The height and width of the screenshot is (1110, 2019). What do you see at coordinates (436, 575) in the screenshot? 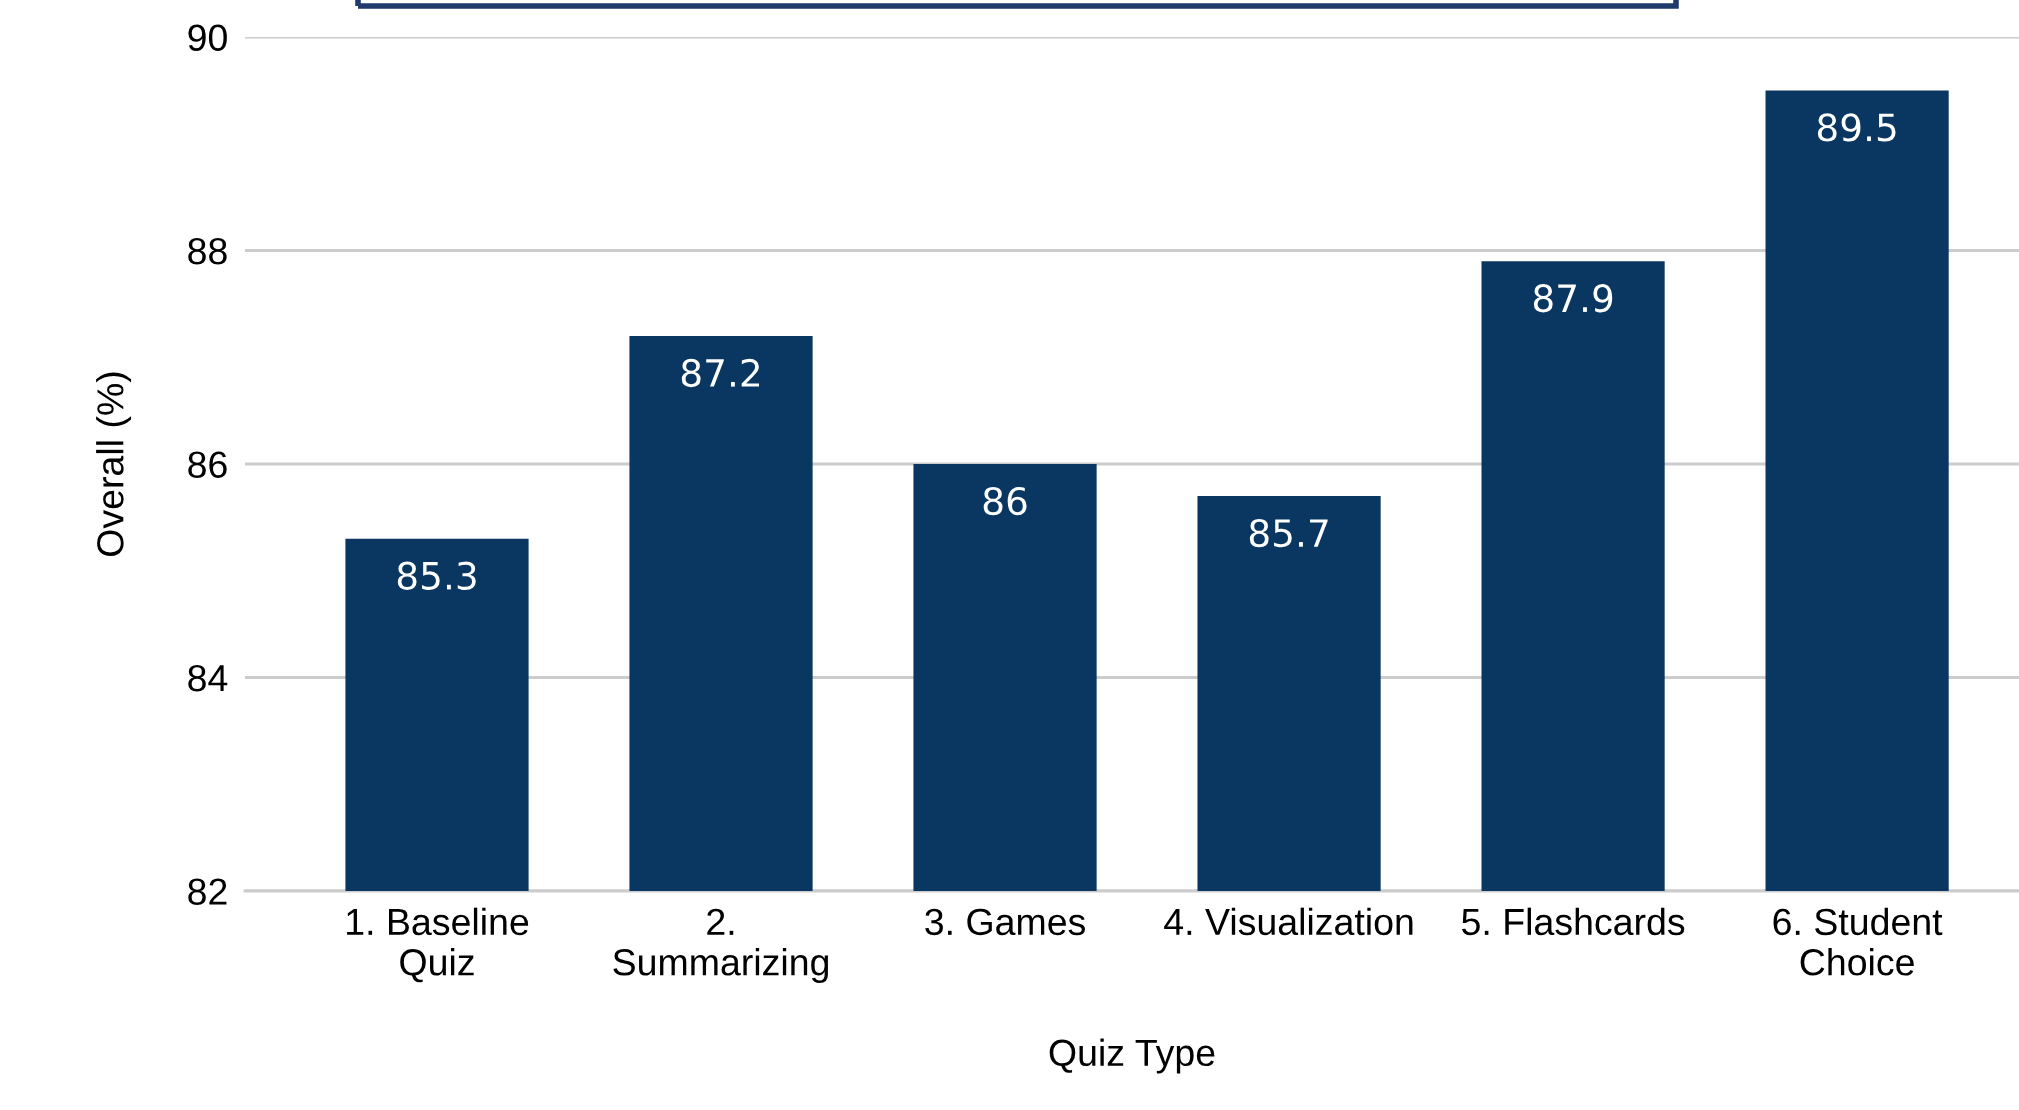
I see `data-label: 85.3` at bounding box center [436, 575].